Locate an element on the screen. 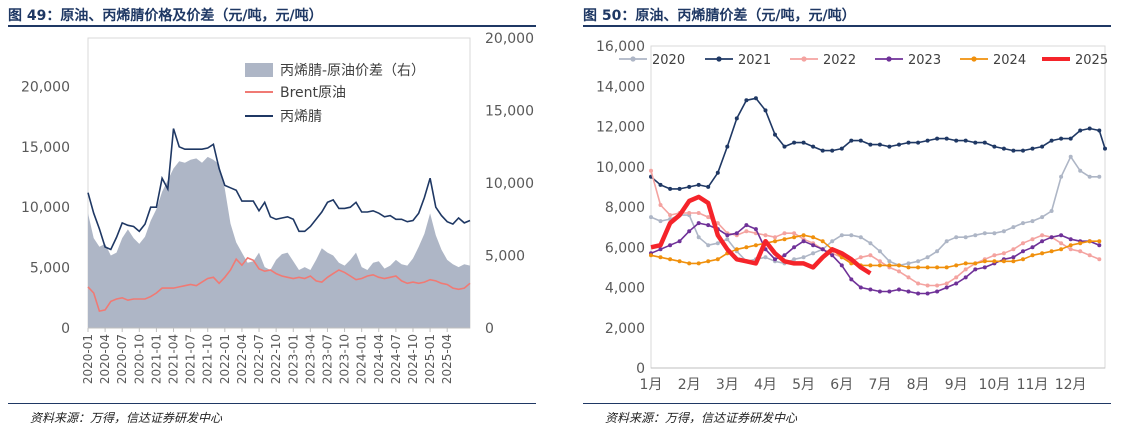 The height and width of the screenshot is (431, 1123). legend-swatch-spread is located at coordinates (259, 70).